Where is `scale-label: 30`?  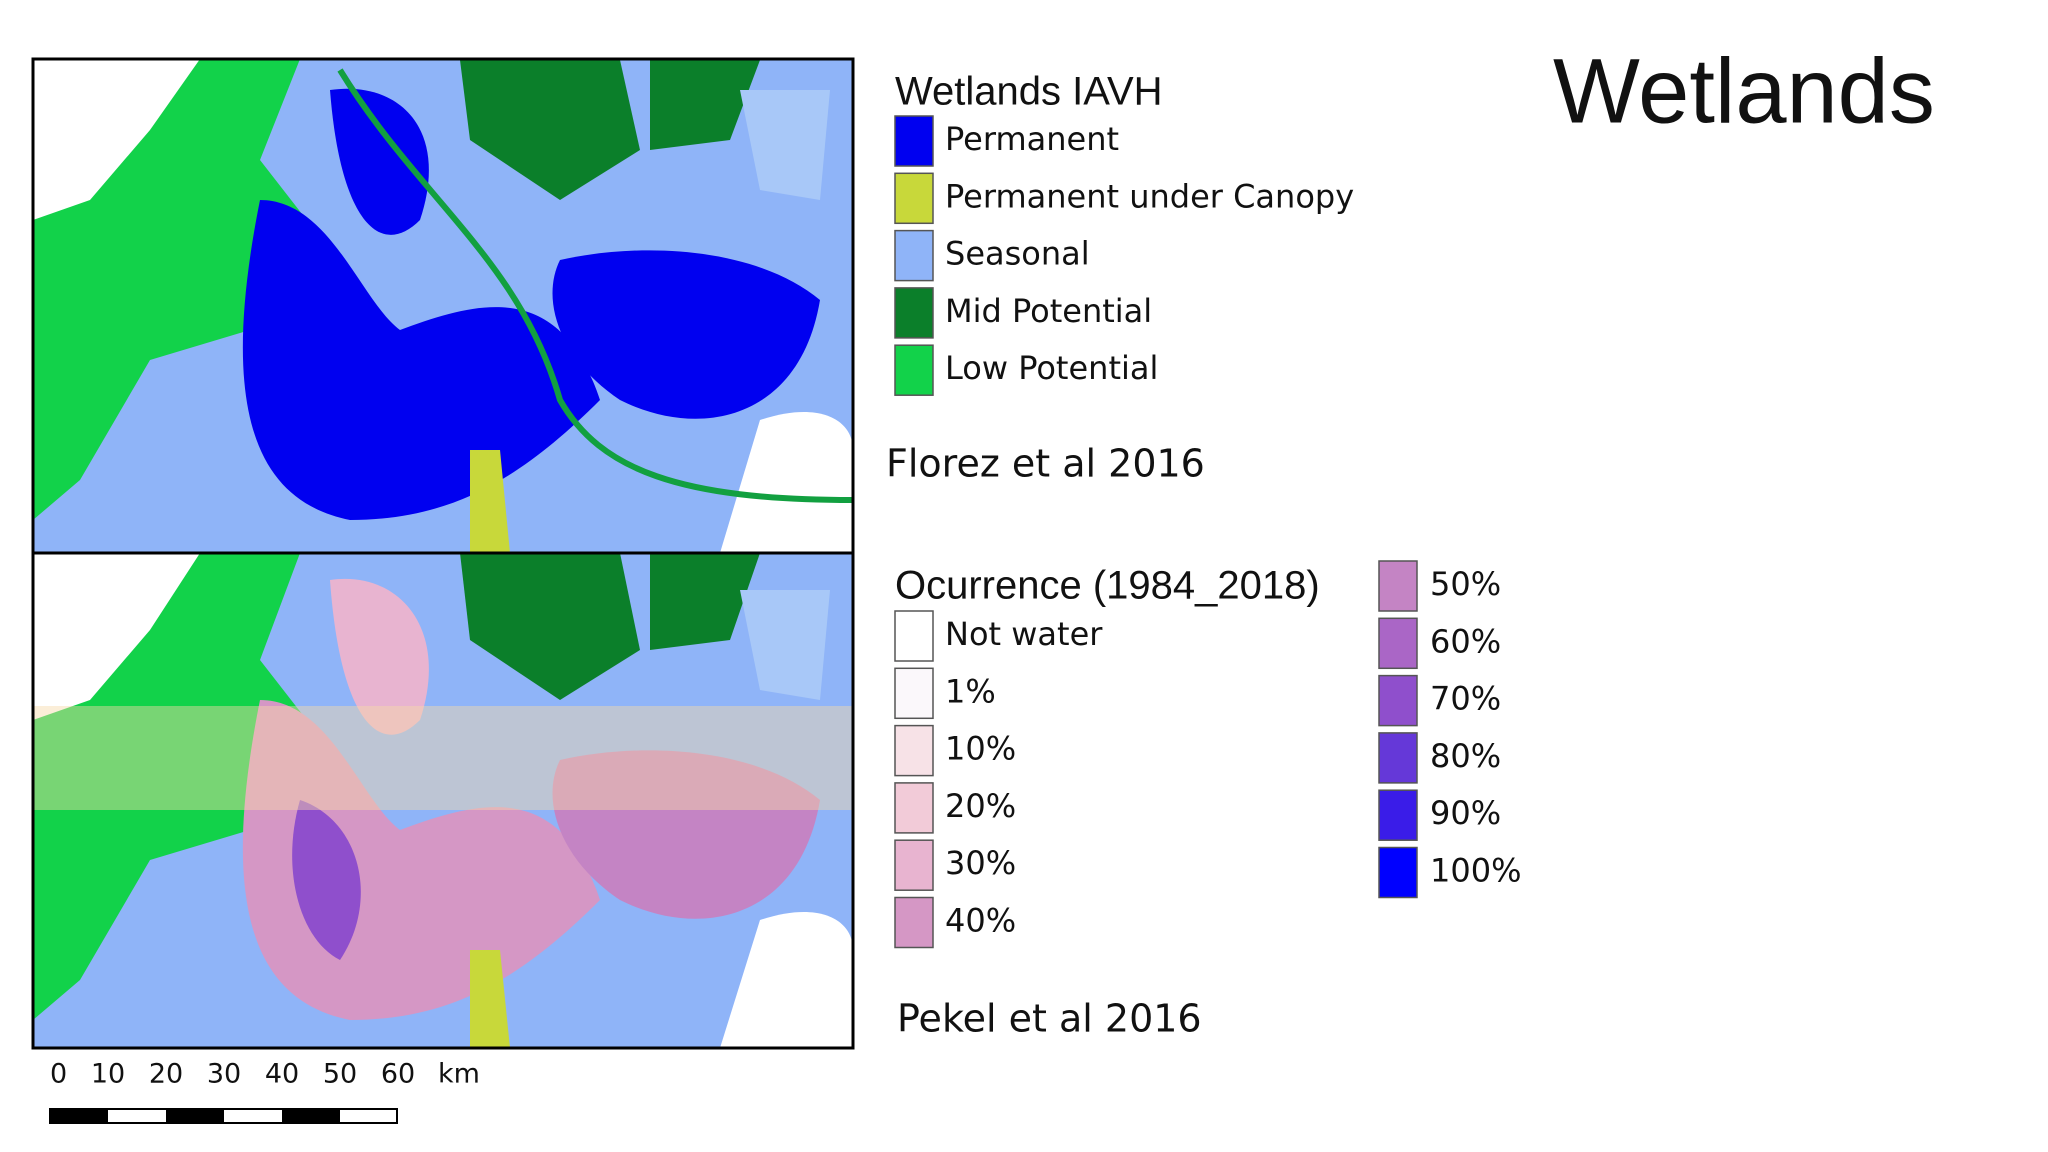 scale-label: 30 is located at coordinates (224, 1074).